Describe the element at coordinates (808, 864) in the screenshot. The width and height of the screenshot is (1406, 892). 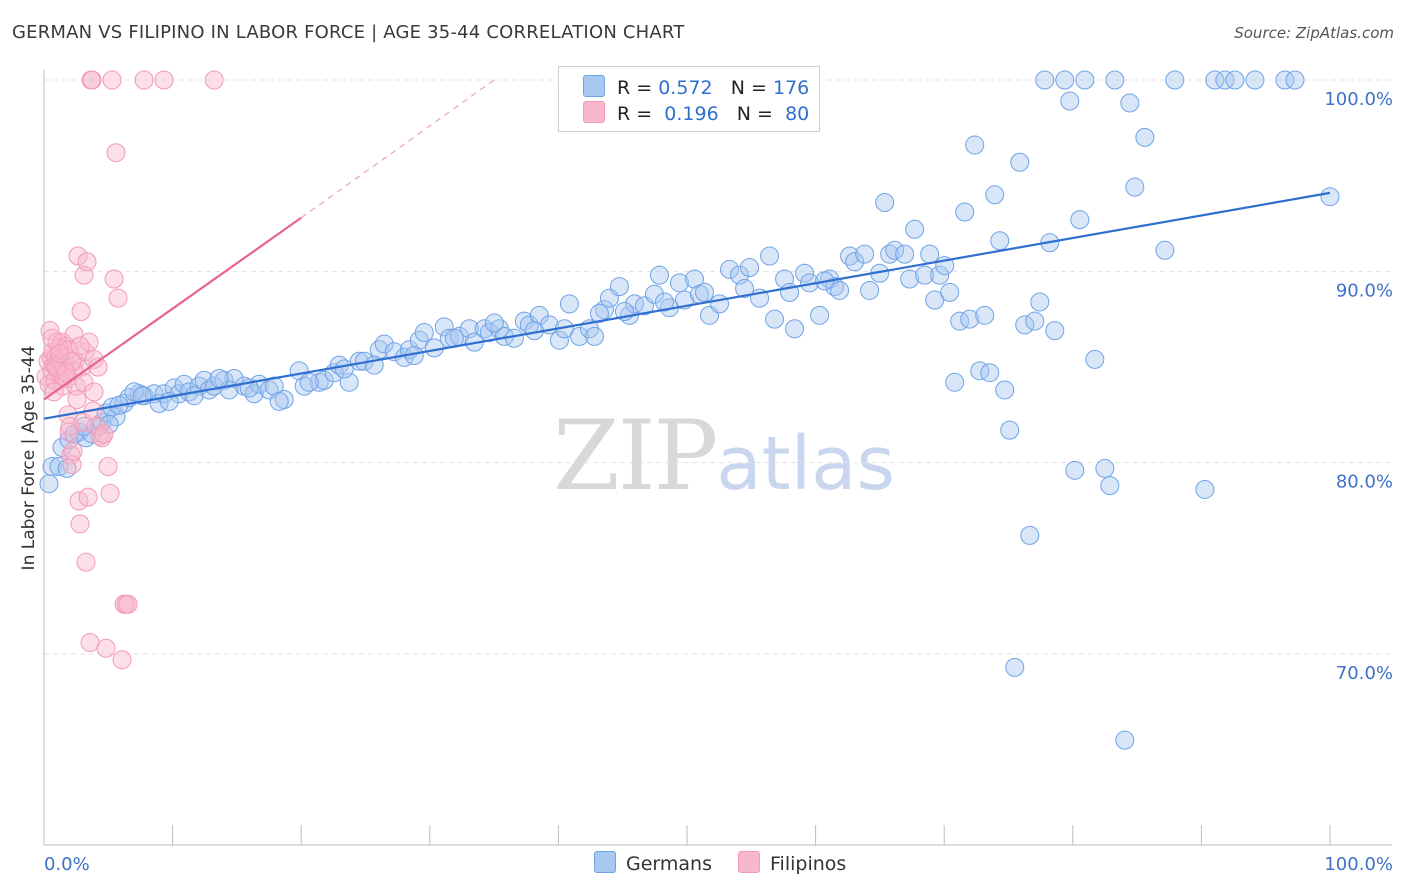
I see `filipinos-label: Filipinos` at that location.